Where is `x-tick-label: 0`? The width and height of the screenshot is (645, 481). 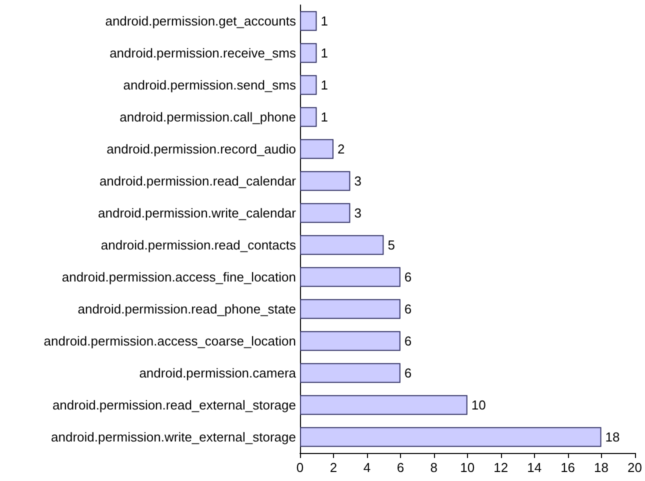 x-tick-label: 0 is located at coordinates (300, 467).